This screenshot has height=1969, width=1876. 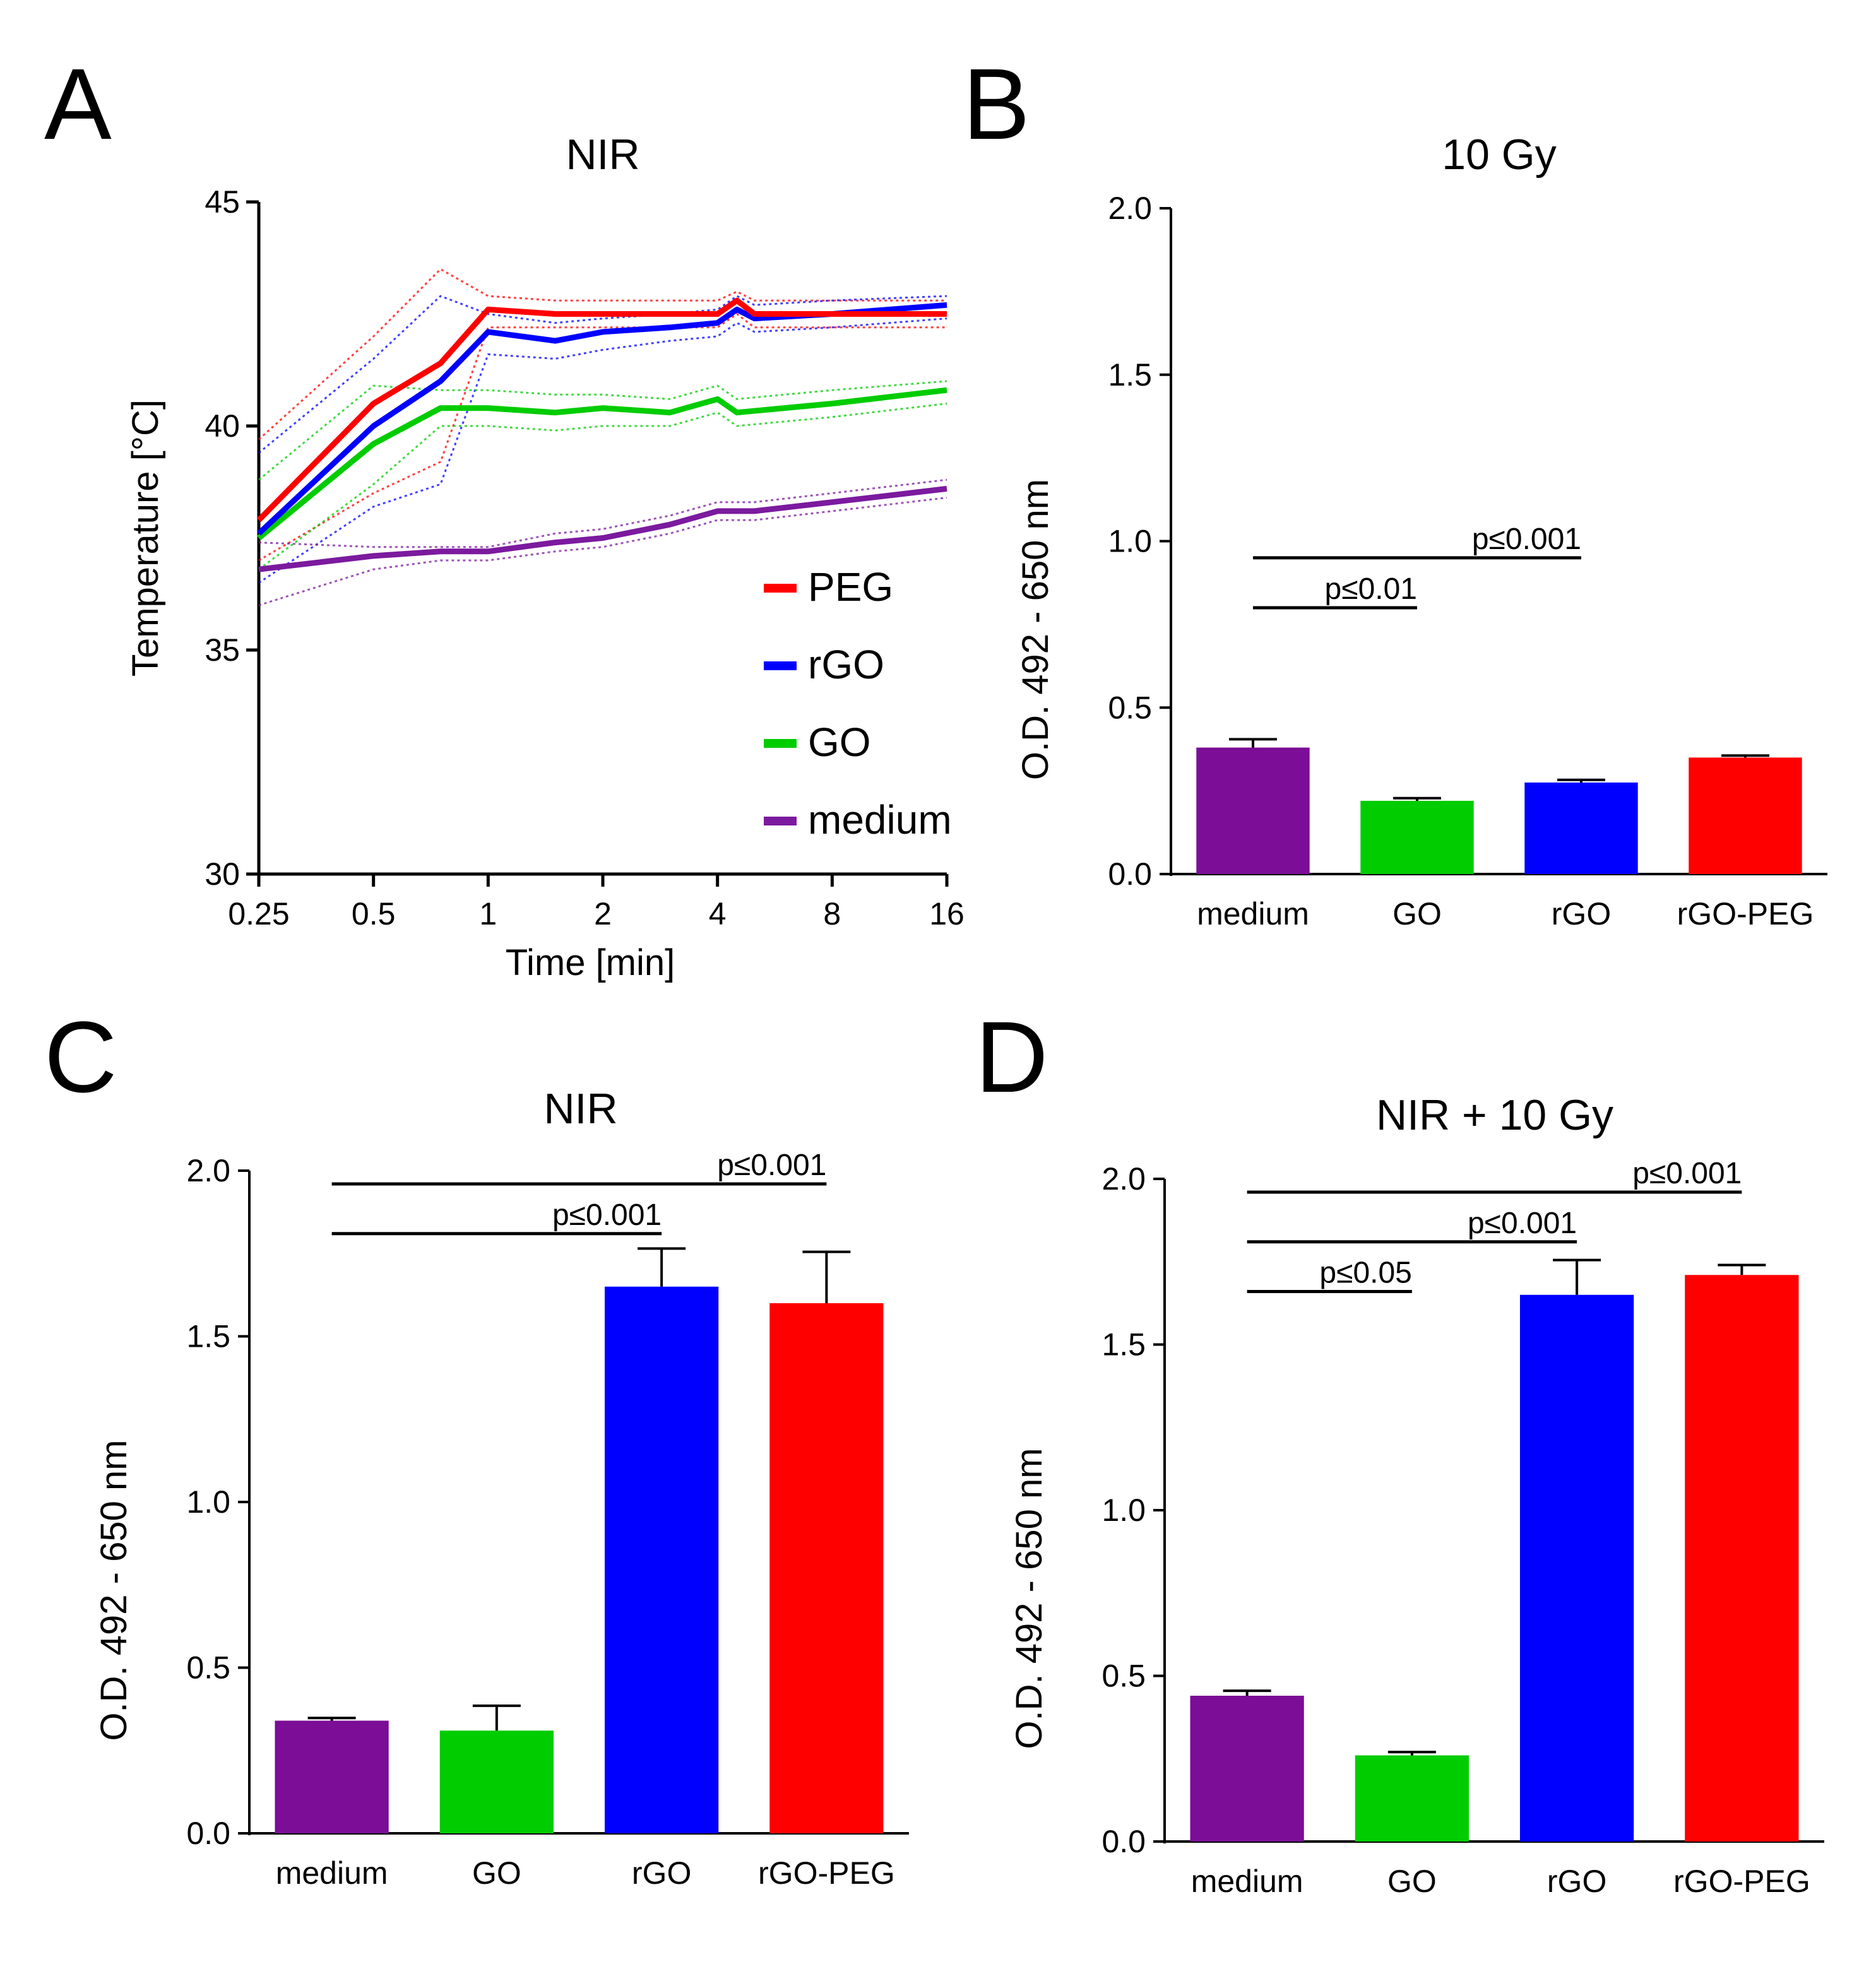 What do you see at coordinates (1746, 815) in the screenshot?
I see `panel-b-bar-rgo-peg` at bounding box center [1746, 815].